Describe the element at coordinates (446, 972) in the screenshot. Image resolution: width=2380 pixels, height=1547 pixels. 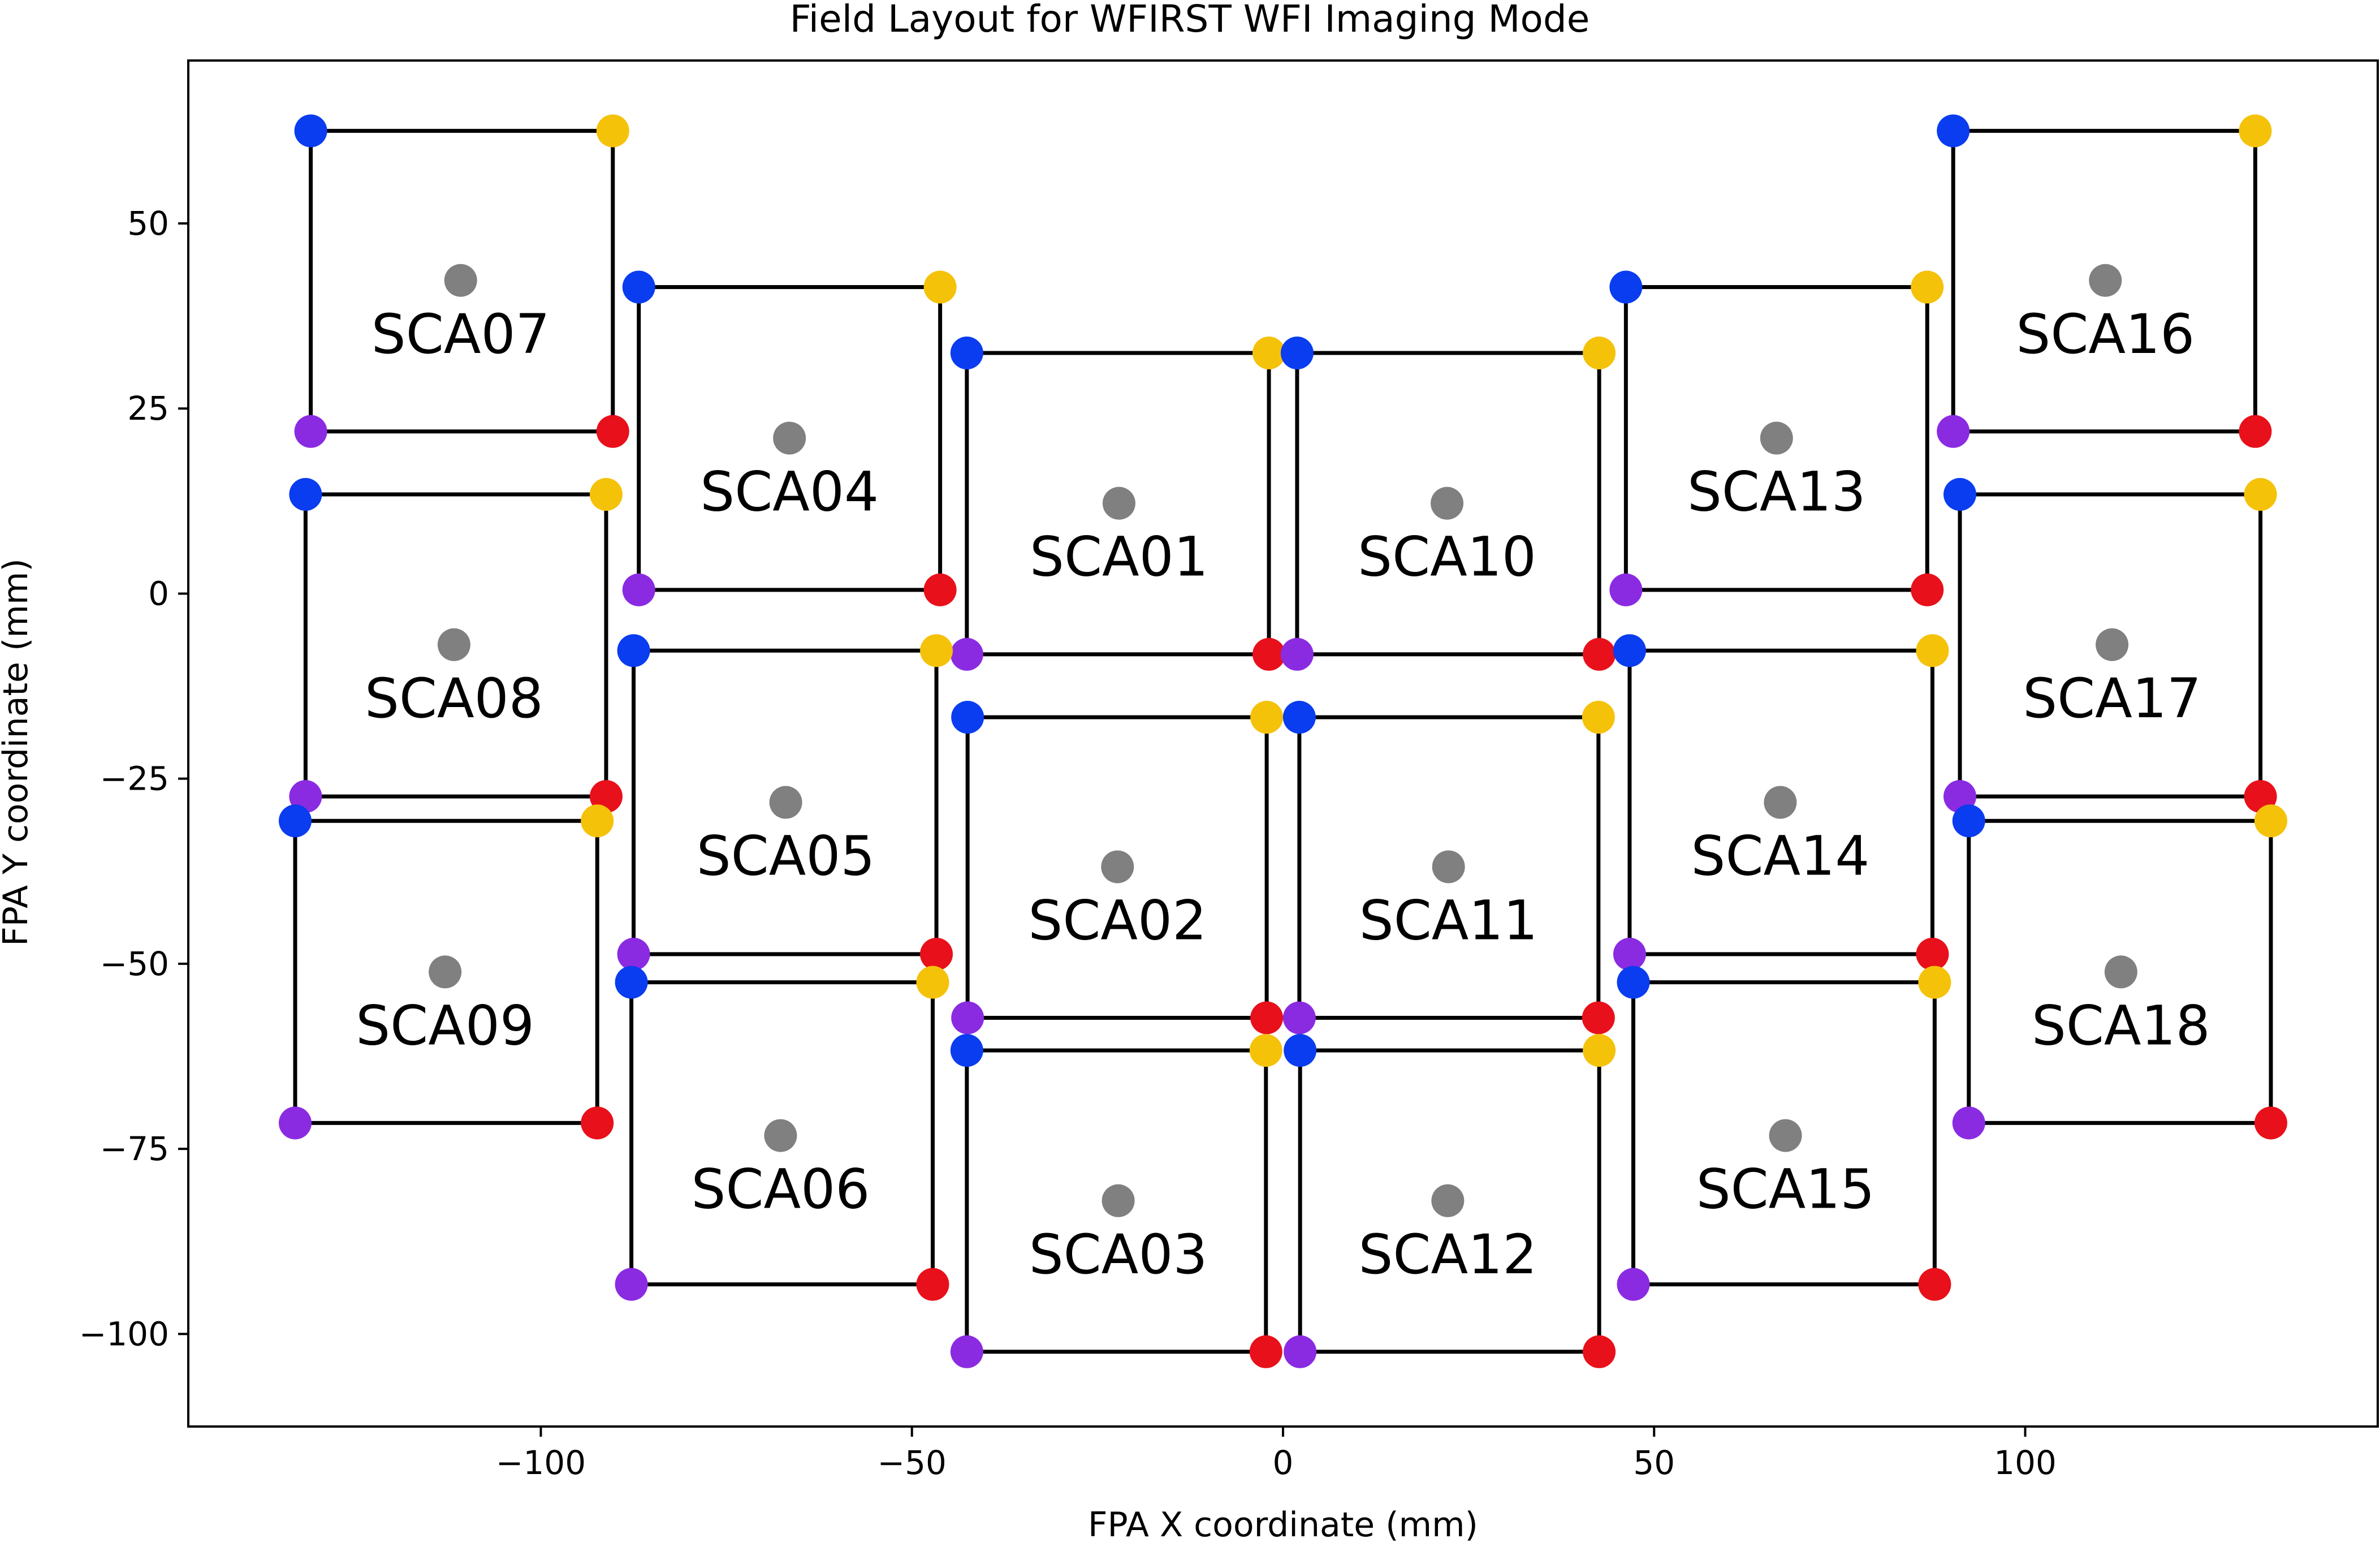
I see `sca-sca09: SCA09` at that location.